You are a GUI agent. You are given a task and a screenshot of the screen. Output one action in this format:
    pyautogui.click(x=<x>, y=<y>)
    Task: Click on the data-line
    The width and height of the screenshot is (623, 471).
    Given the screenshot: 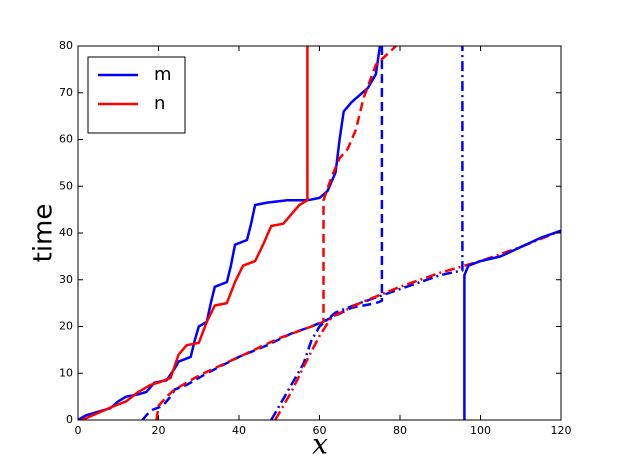 What is the action you would take?
    pyautogui.click(x=512, y=324)
    